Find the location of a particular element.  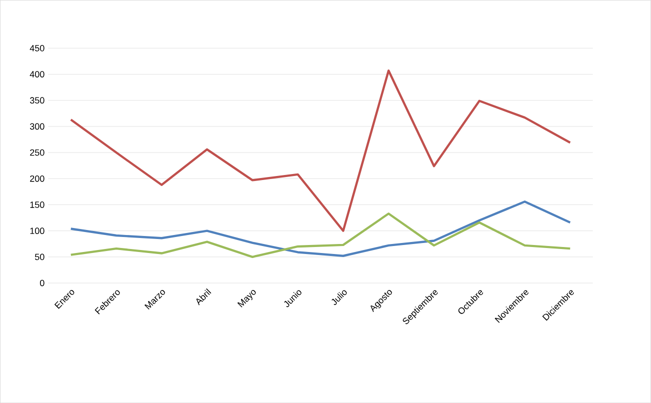

y-tick-label: 350 is located at coordinates (37, 100).